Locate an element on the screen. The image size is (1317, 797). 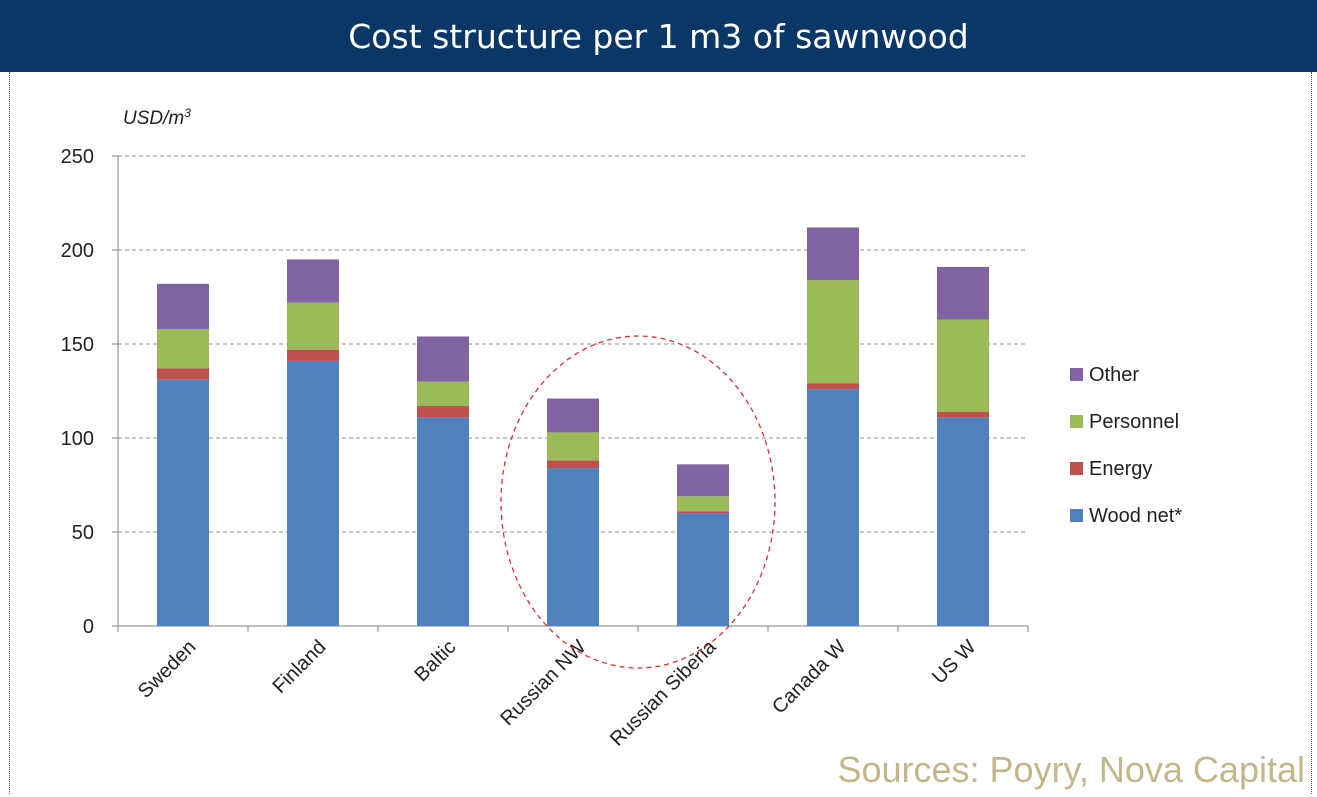
bar-wood-net-us-w is located at coordinates (963, 521).